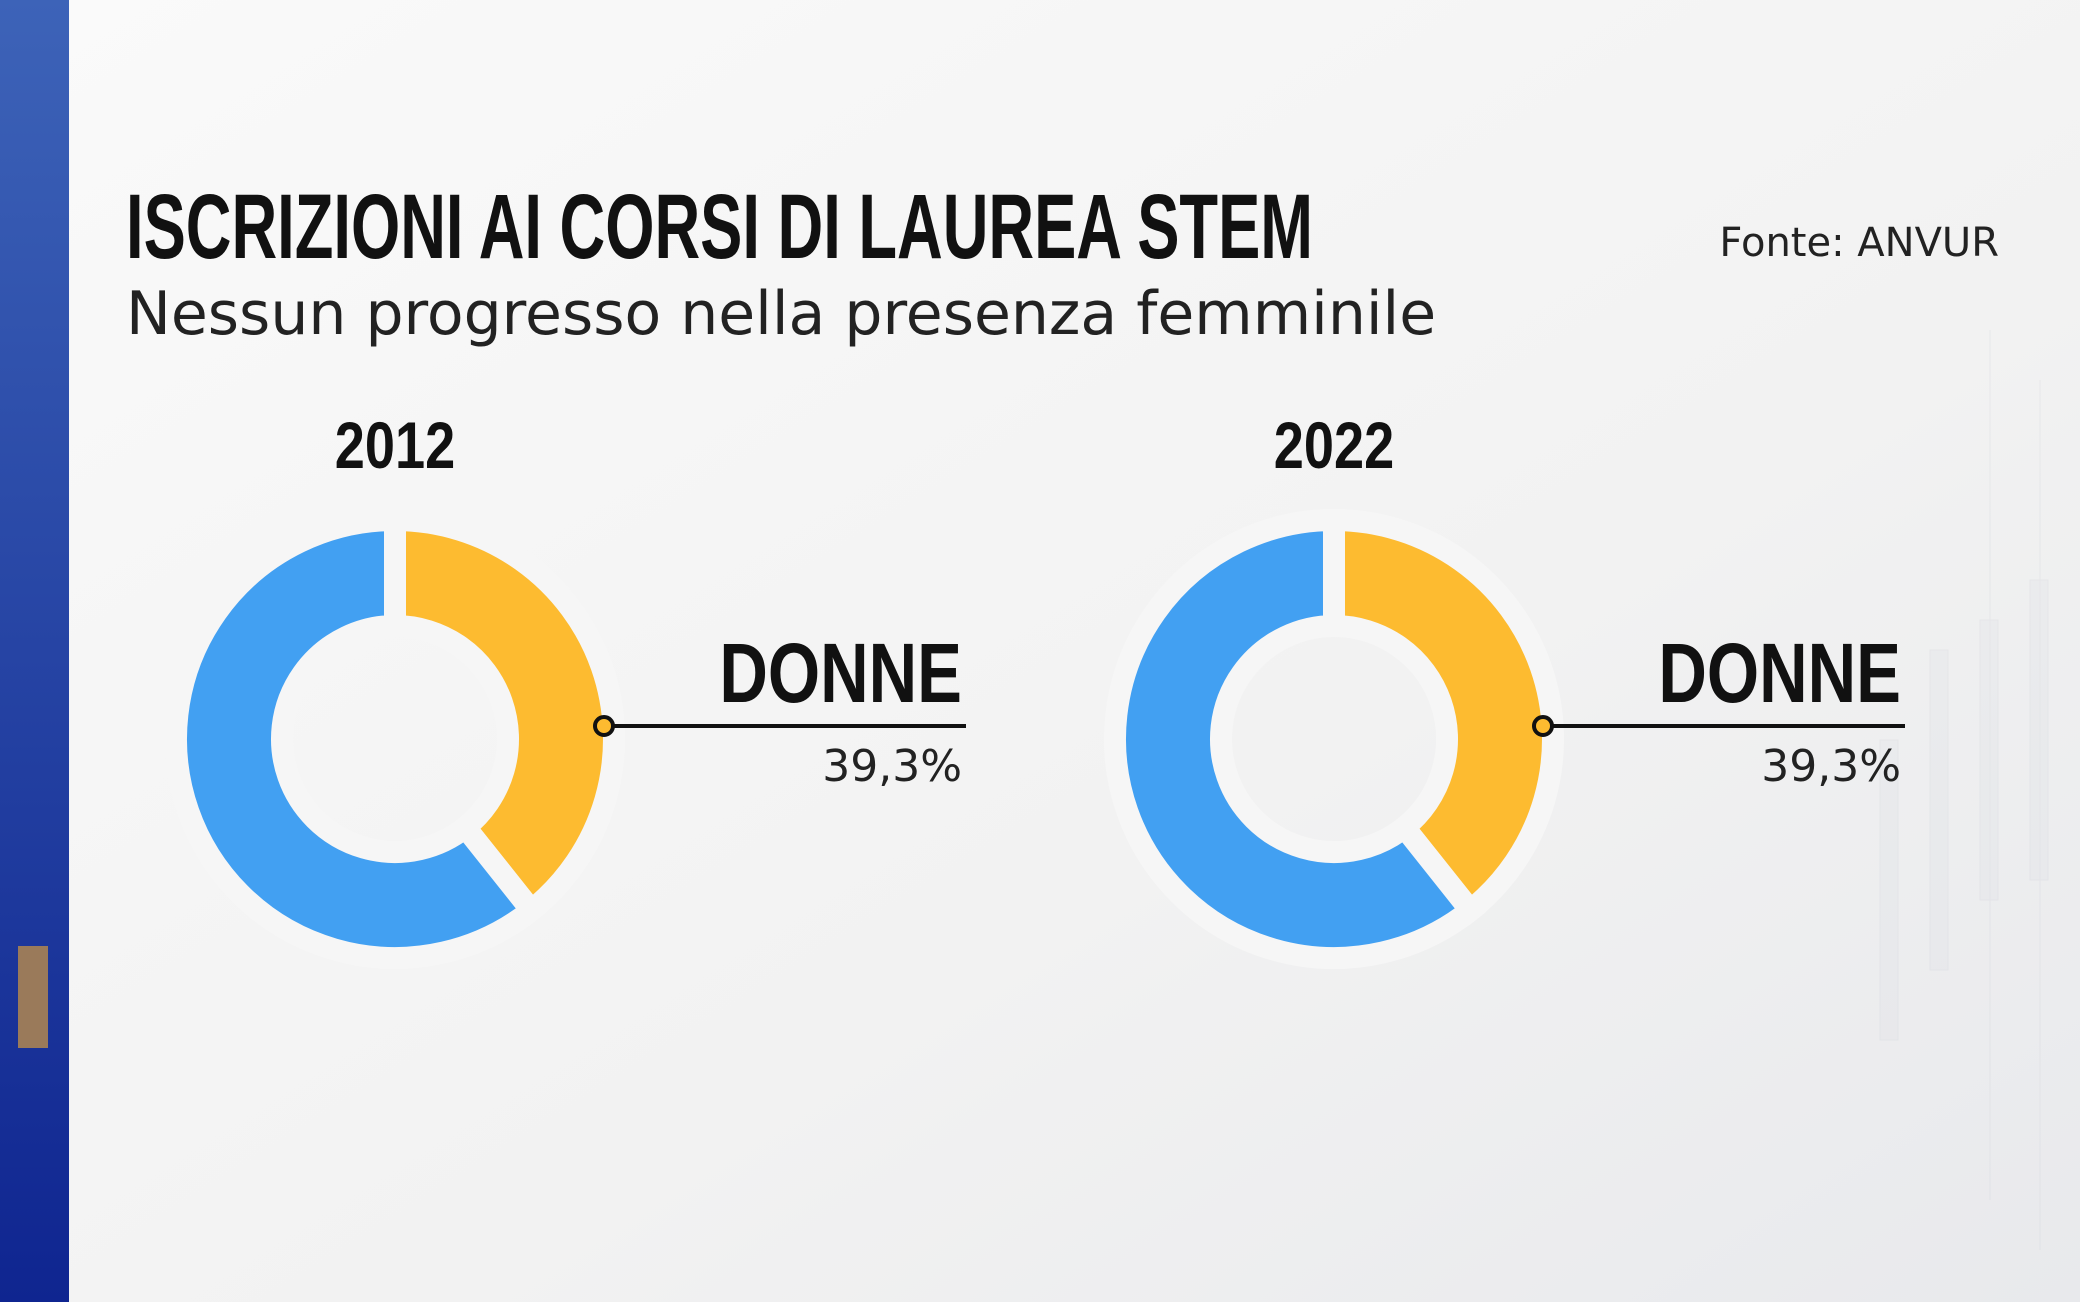  What do you see at coordinates (395, 445) in the screenshot?
I see `chart-title: 2012` at bounding box center [395, 445].